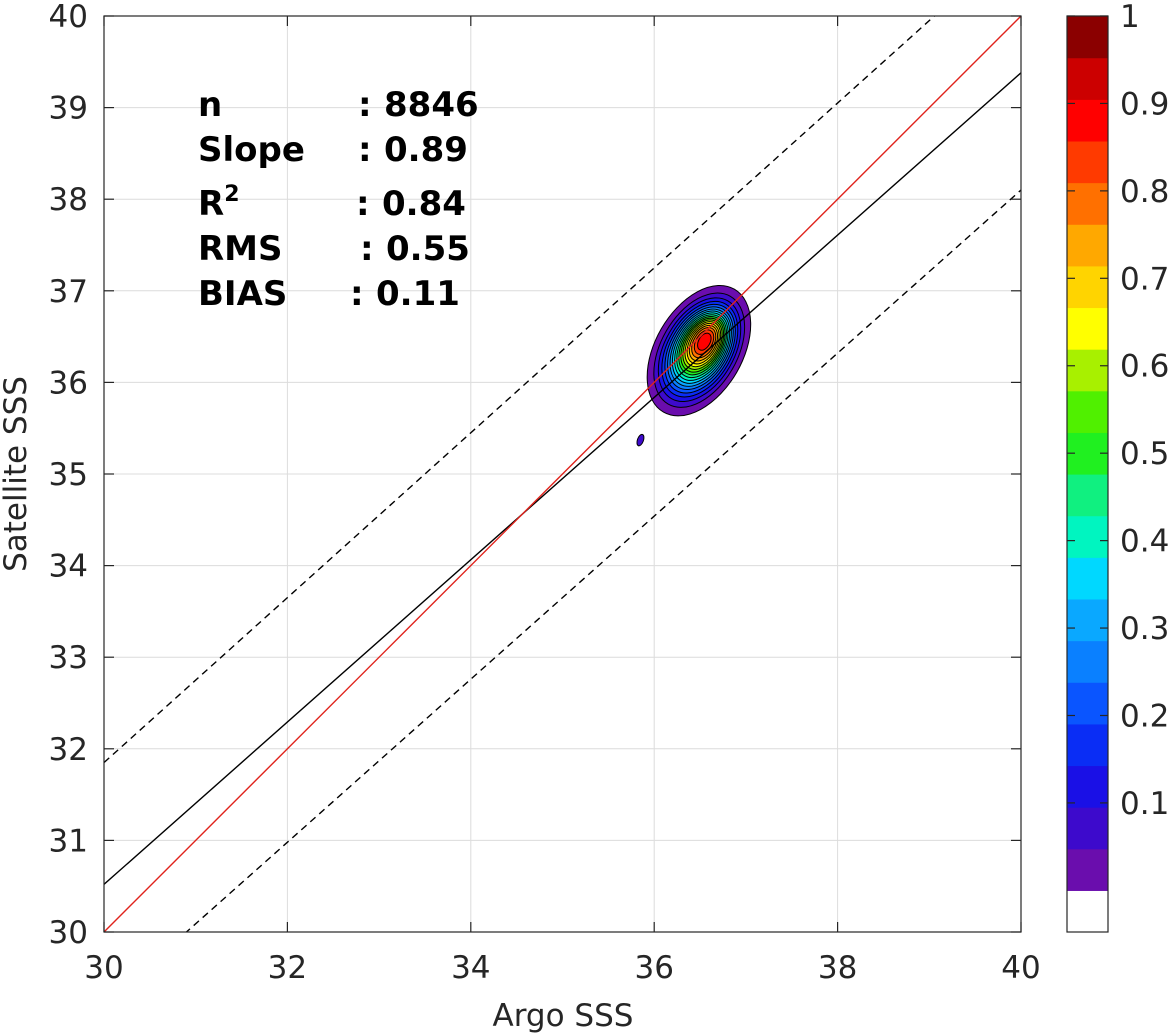 This screenshot has width=1172, height=1035. I want to click on y-tick-label: 31, so click(68, 841).